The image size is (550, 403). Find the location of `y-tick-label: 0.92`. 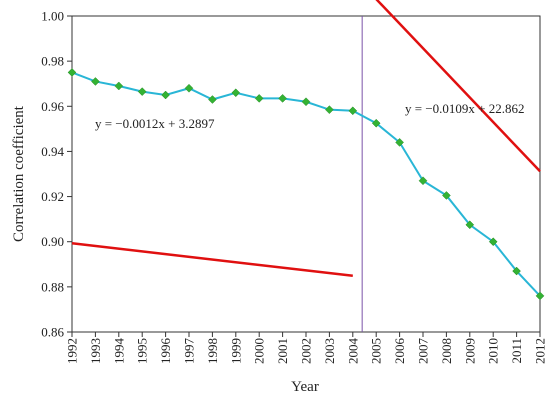

y-tick-label: 0.92 is located at coordinates (52, 196).